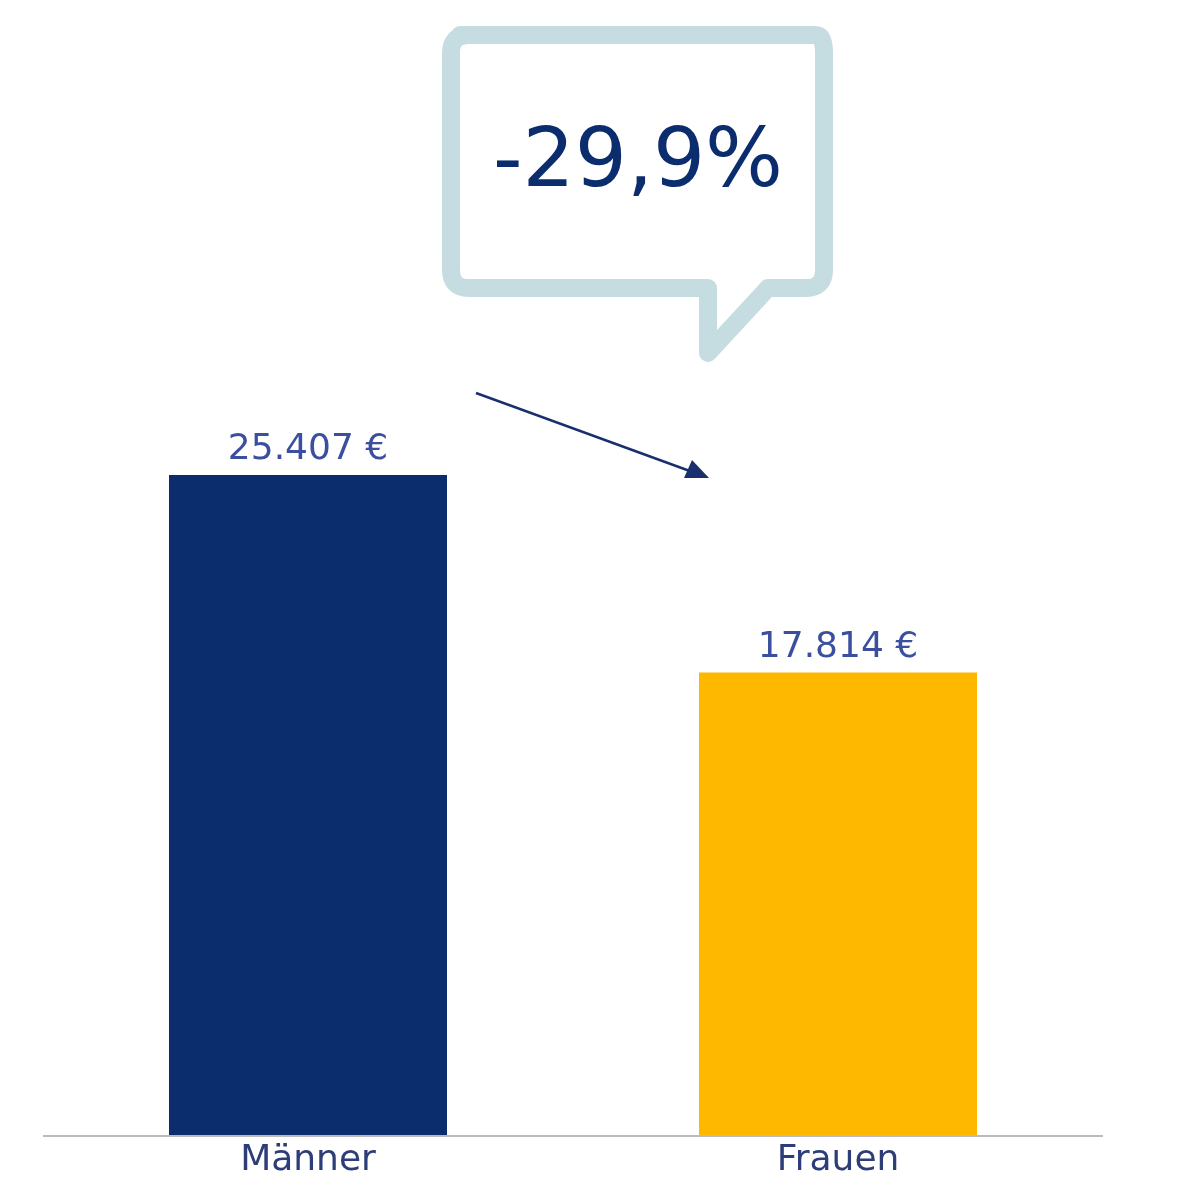 This screenshot has height=1200, width=1200. What do you see at coordinates (638, 157) in the screenshot?
I see `text: -29,9%` at bounding box center [638, 157].